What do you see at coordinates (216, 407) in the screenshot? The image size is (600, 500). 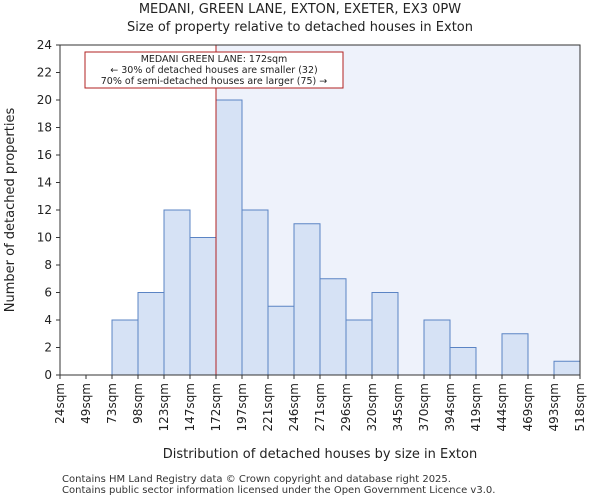 I see `x-tick-label: 172sqm` at bounding box center [216, 407].